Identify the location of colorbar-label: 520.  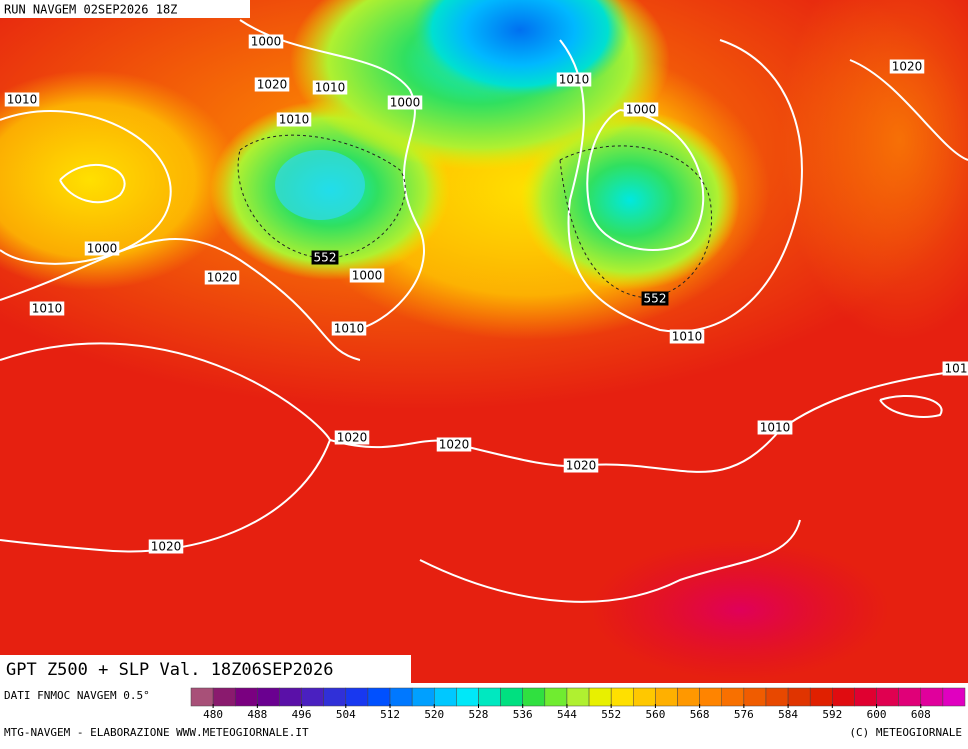
(434, 714).